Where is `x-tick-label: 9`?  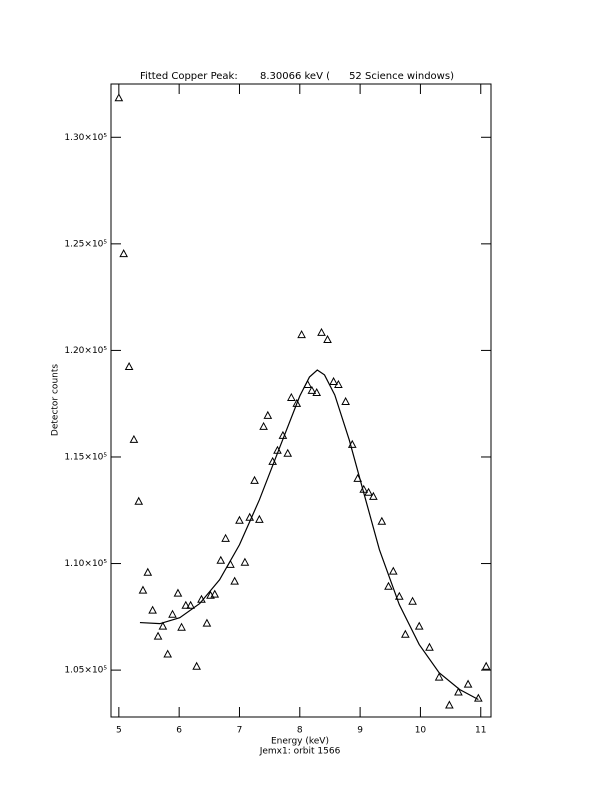 x-tick-label: 9 is located at coordinates (360, 731).